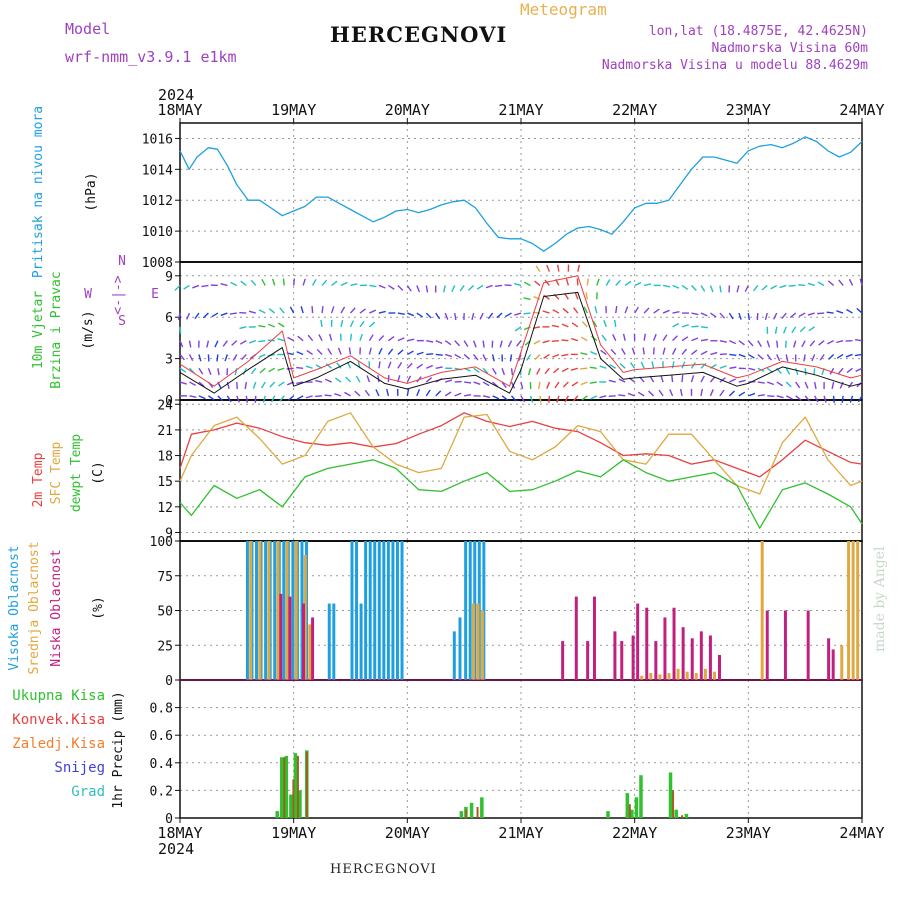  I want to click on y-tick-label: 15, so click(165, 482).